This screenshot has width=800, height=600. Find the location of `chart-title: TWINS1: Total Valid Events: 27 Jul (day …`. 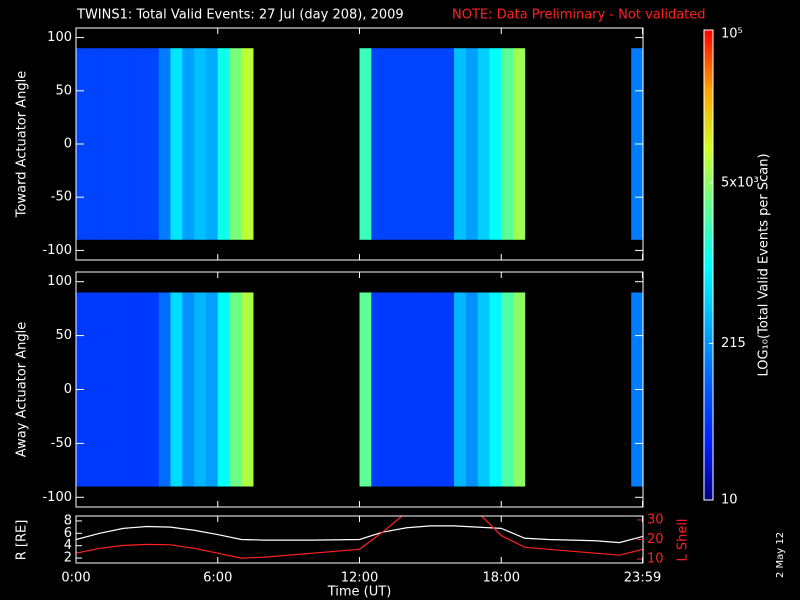

chart-title: TWINS1: Total Valid Events: 27 Jul (day … is located at coordinates (240, 15).